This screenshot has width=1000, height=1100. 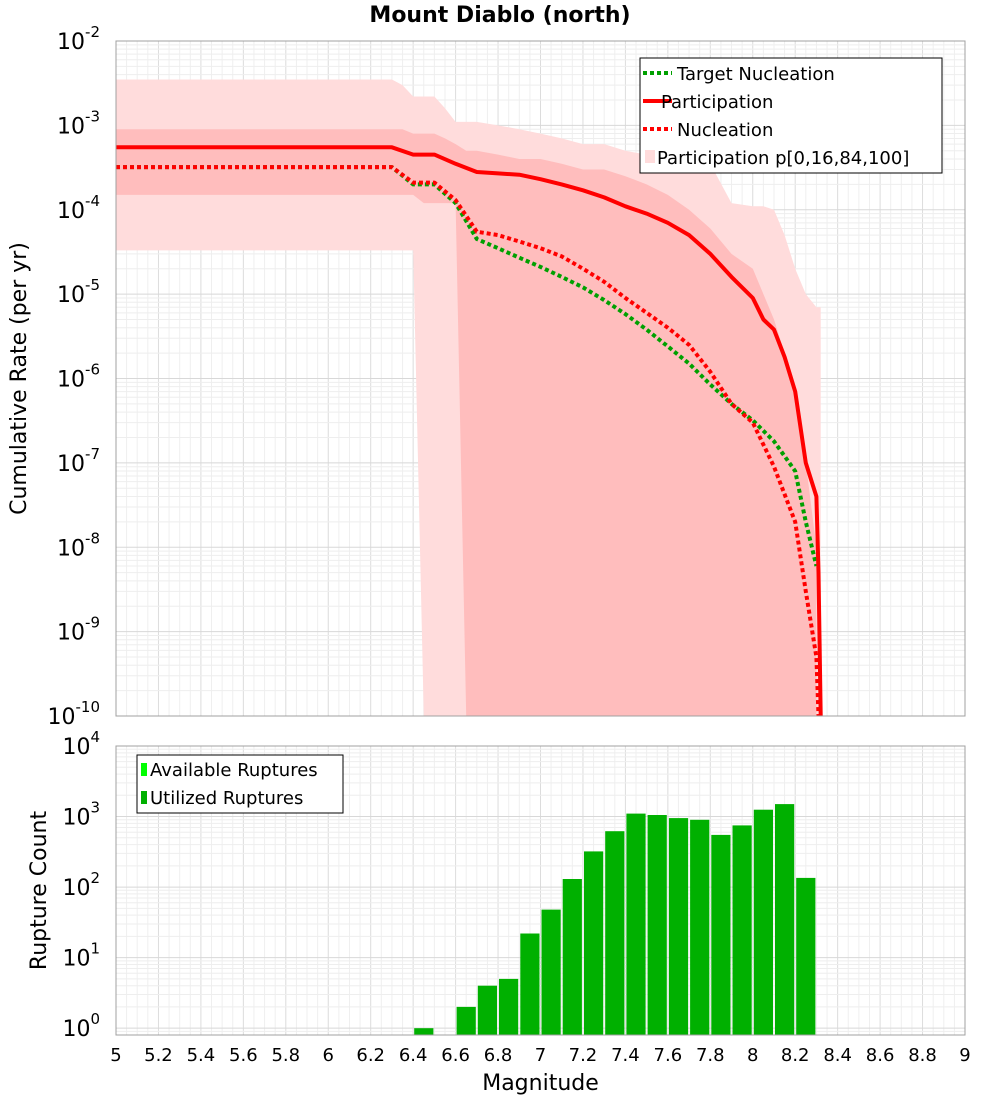 I want to click on top-y-tick-labels: 10⁻² 10⁻³ 10⁻⁴ 10⁻⁵ 10⁻⁶ 10⁻⁷ 10⁻⁸ 10⁻⁹ 10⁻¹⁰, so click(x=74, y=376).